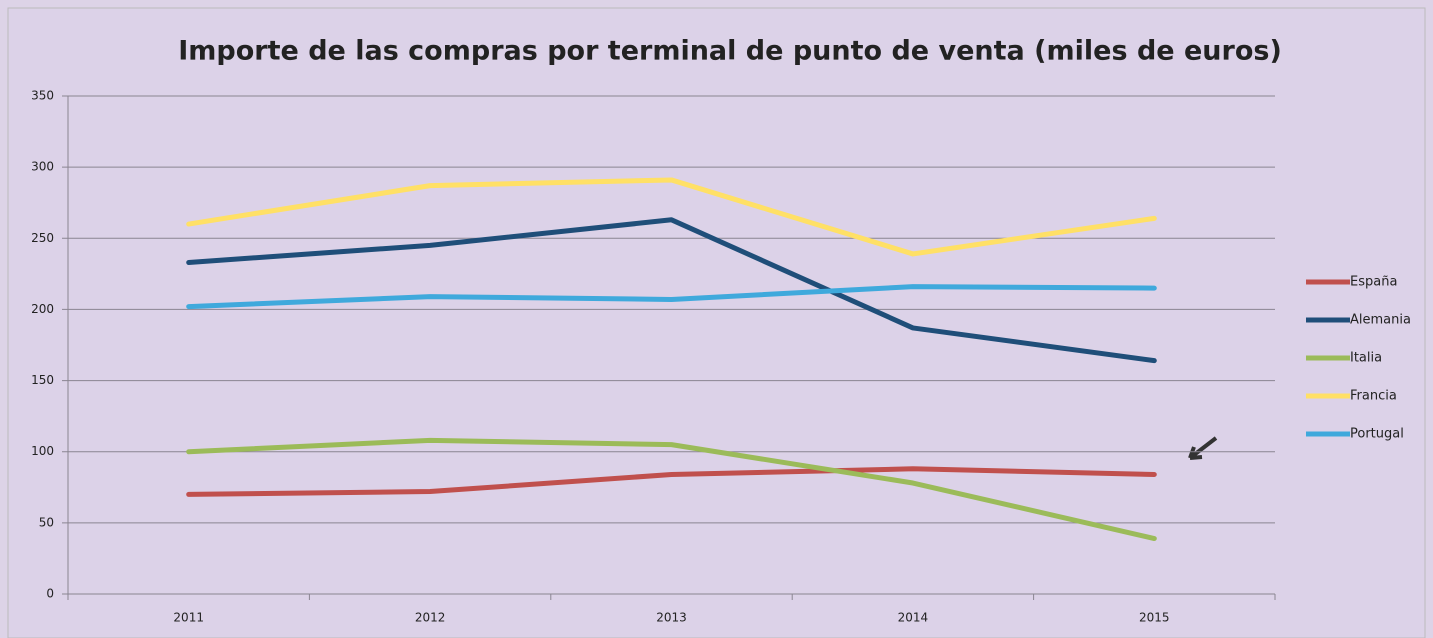 Image resolution: width=1433 pixels, height=638 pixels. What do you see at coordinates (1380, 320) in the screenshot?
I see `legend-label: Alemania` at bounding box center [1380, 320].